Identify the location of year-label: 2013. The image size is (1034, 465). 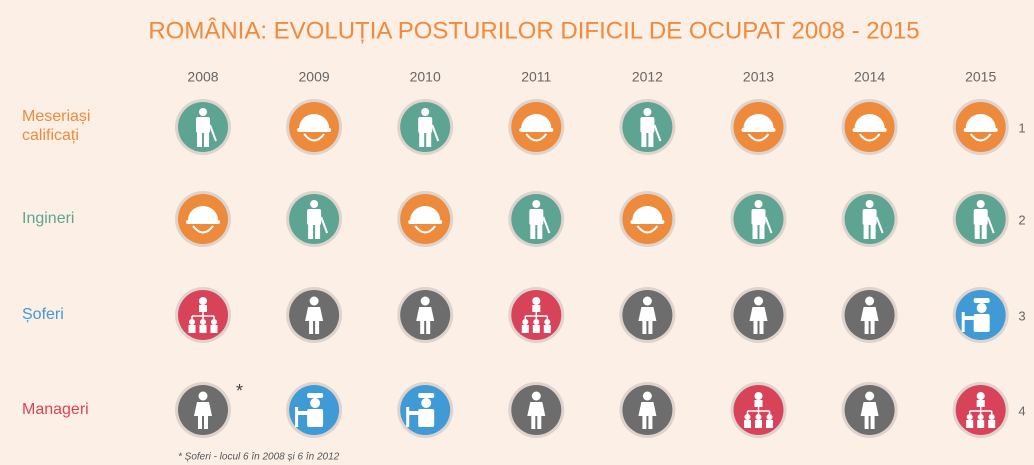
(758, 77).